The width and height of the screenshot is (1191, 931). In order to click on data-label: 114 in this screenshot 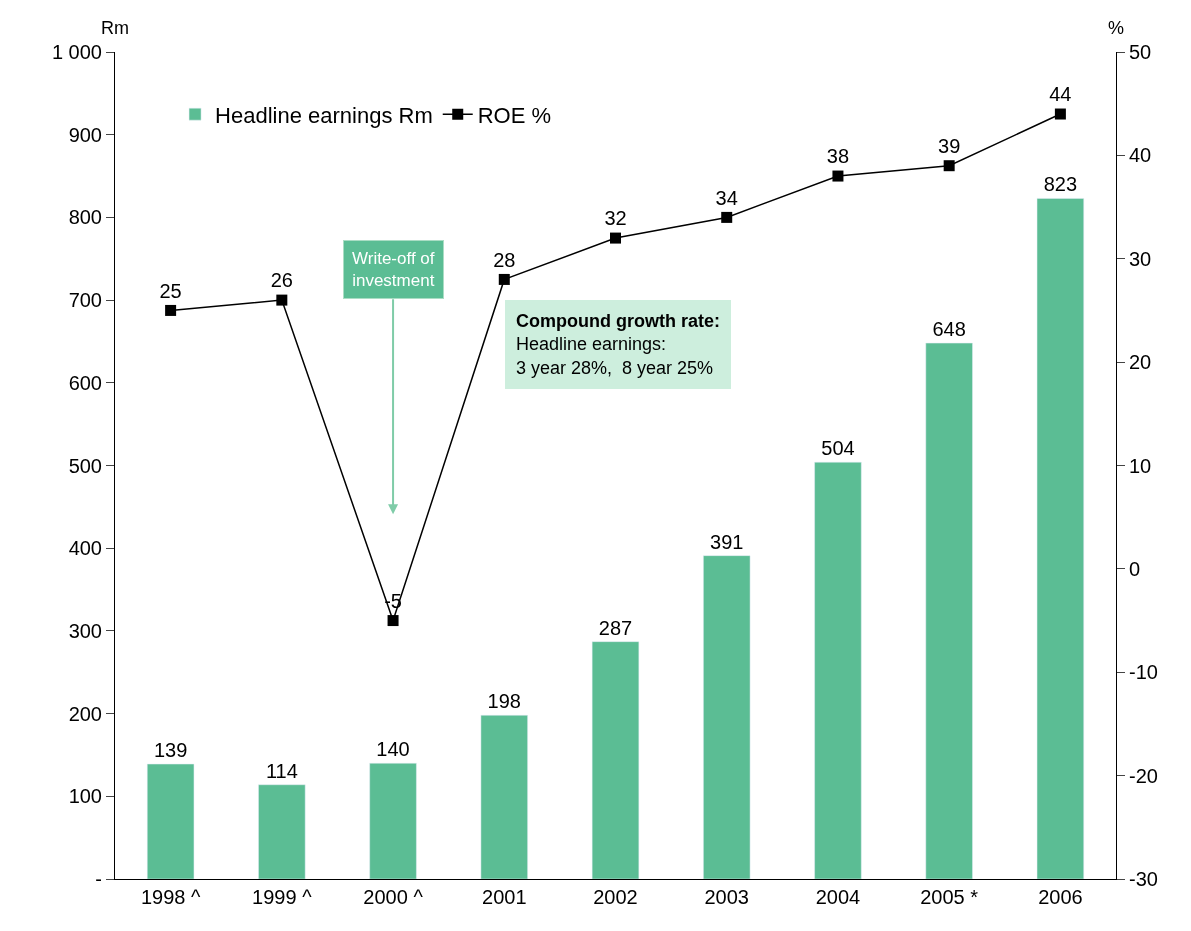, I will do `click(281, 770)`.